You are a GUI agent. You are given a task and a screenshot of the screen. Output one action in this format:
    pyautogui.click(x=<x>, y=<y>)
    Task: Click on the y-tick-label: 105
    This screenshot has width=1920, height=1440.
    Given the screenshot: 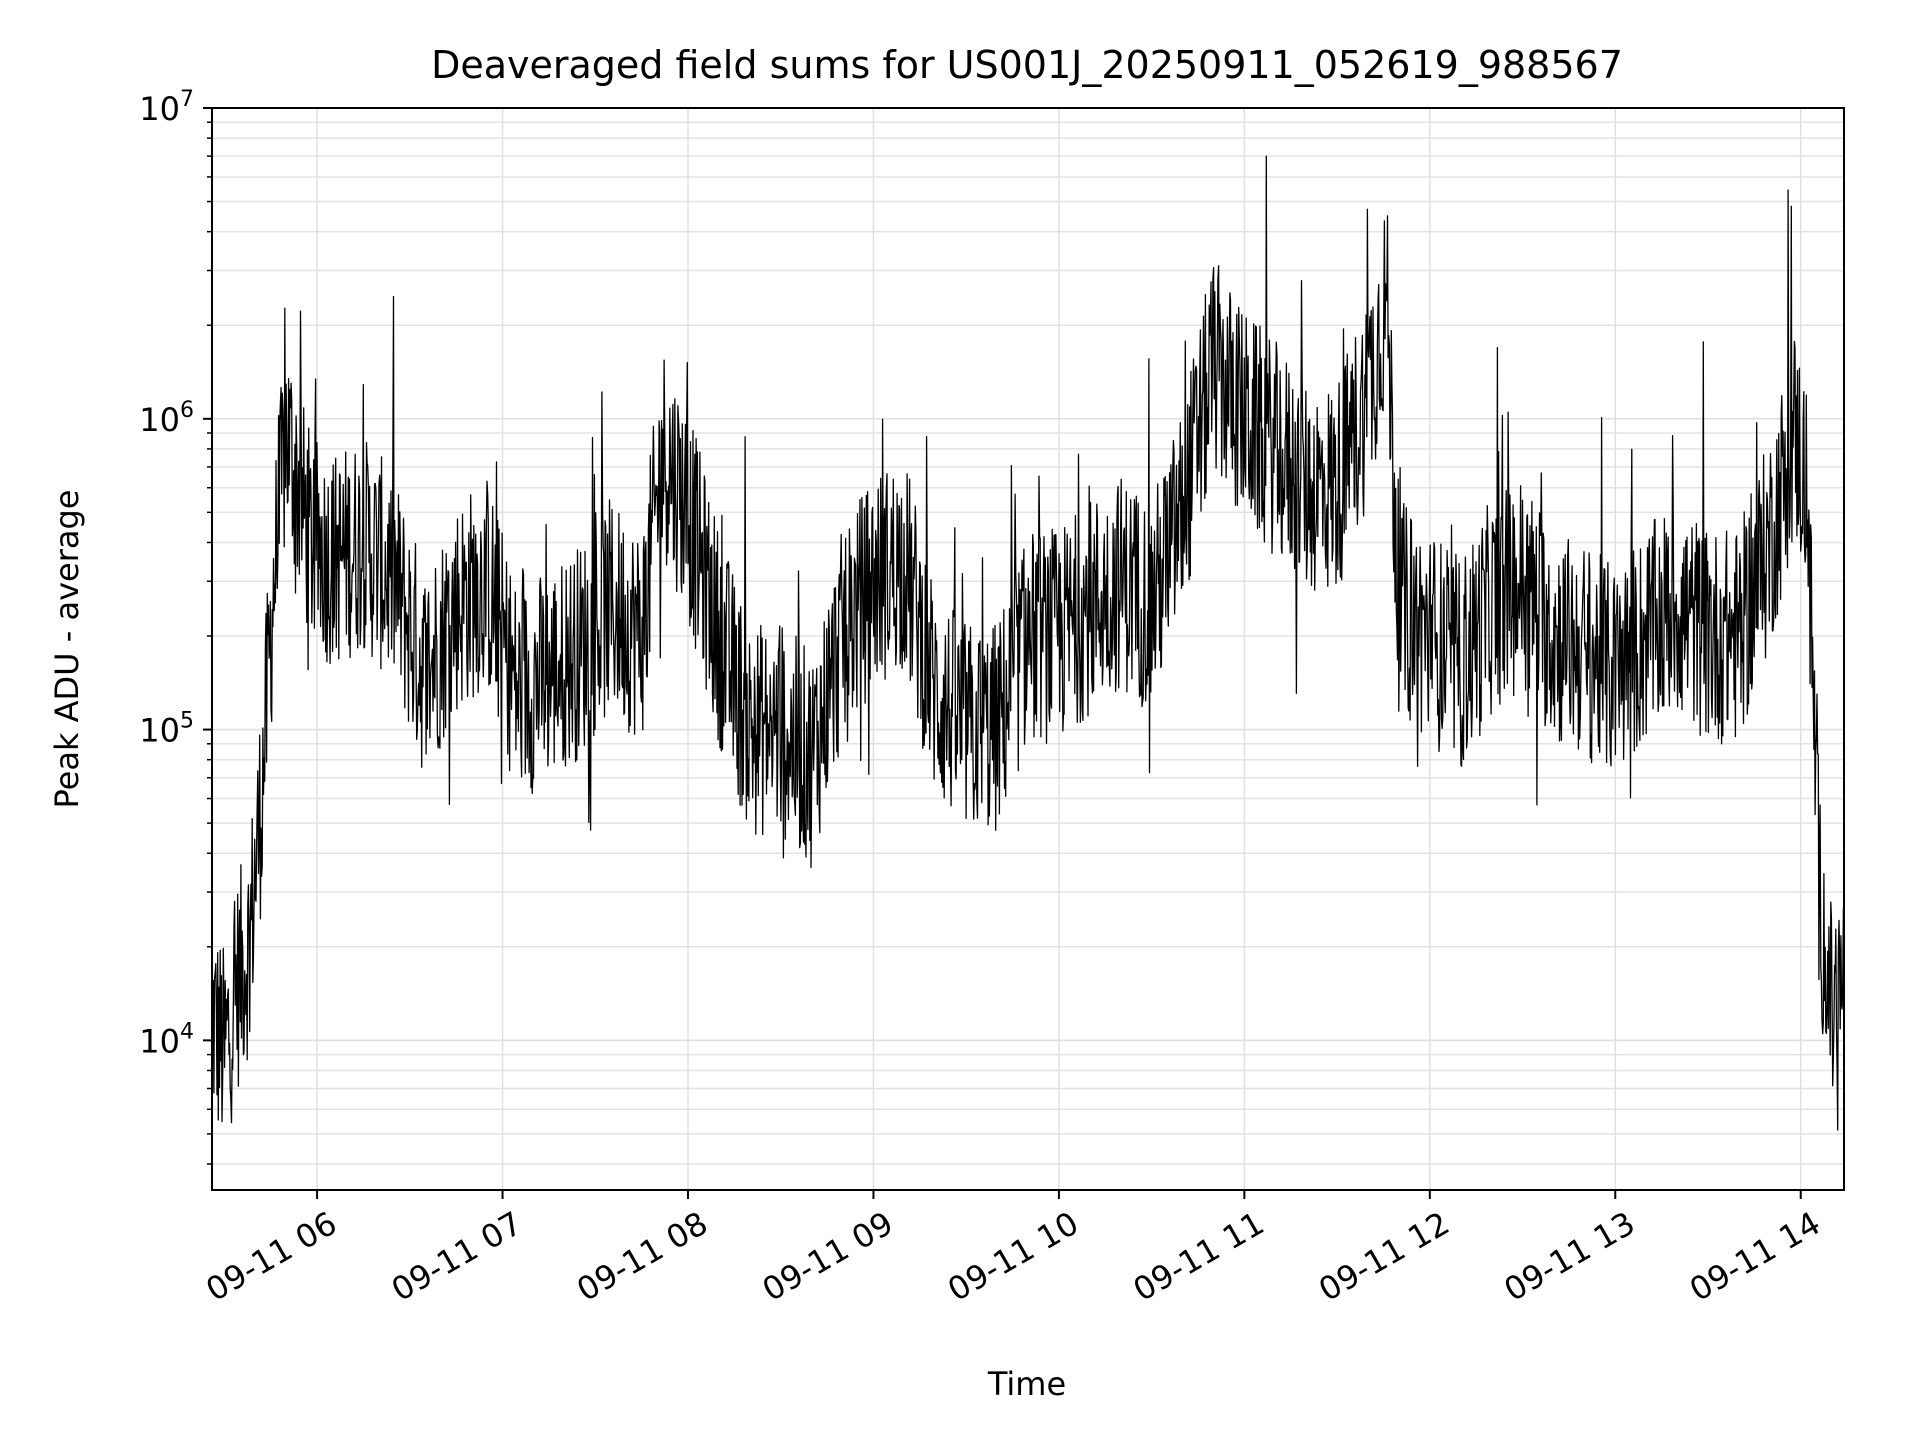 What is the action you would take?
    pyautogui.click(x=166, y=729)
    